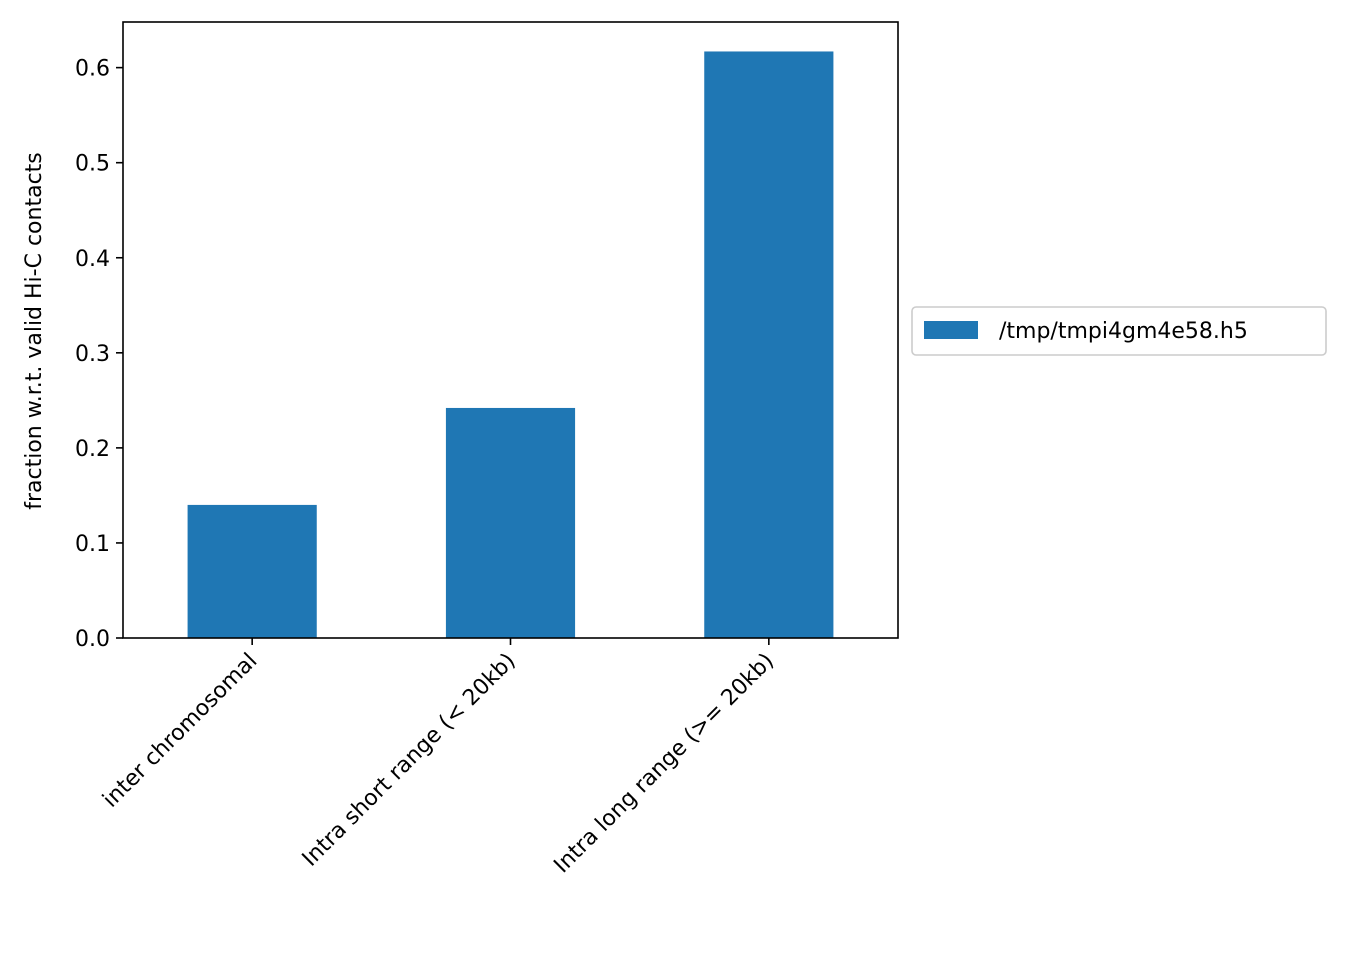 The width and height of the screenshot is (1346, 966). I want to click on y-tick-label: 0.2, so click(92, 449).